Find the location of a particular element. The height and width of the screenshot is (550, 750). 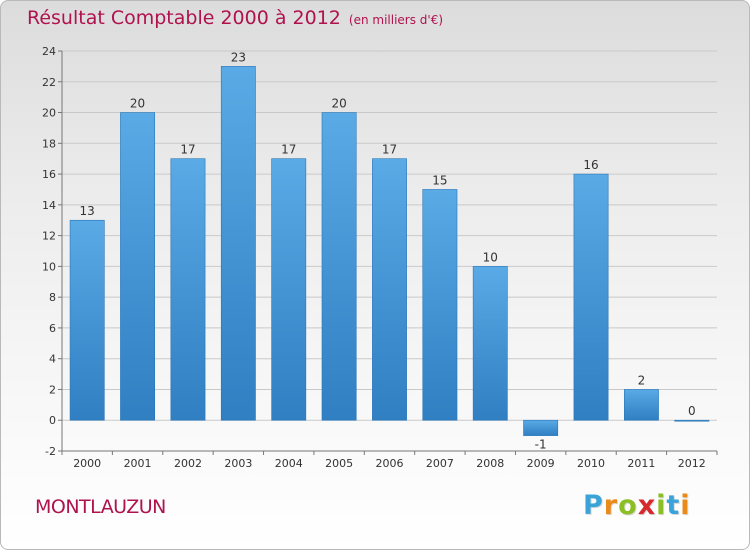

logo-letter: r is located at coordinates (611, 505).